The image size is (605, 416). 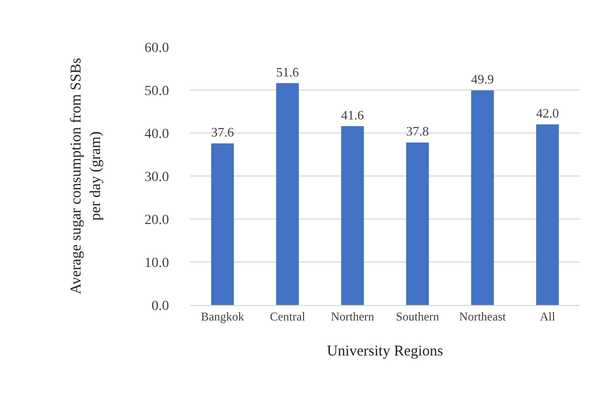 I want to click on x-tick-label: All, so click(x=548, y=316).